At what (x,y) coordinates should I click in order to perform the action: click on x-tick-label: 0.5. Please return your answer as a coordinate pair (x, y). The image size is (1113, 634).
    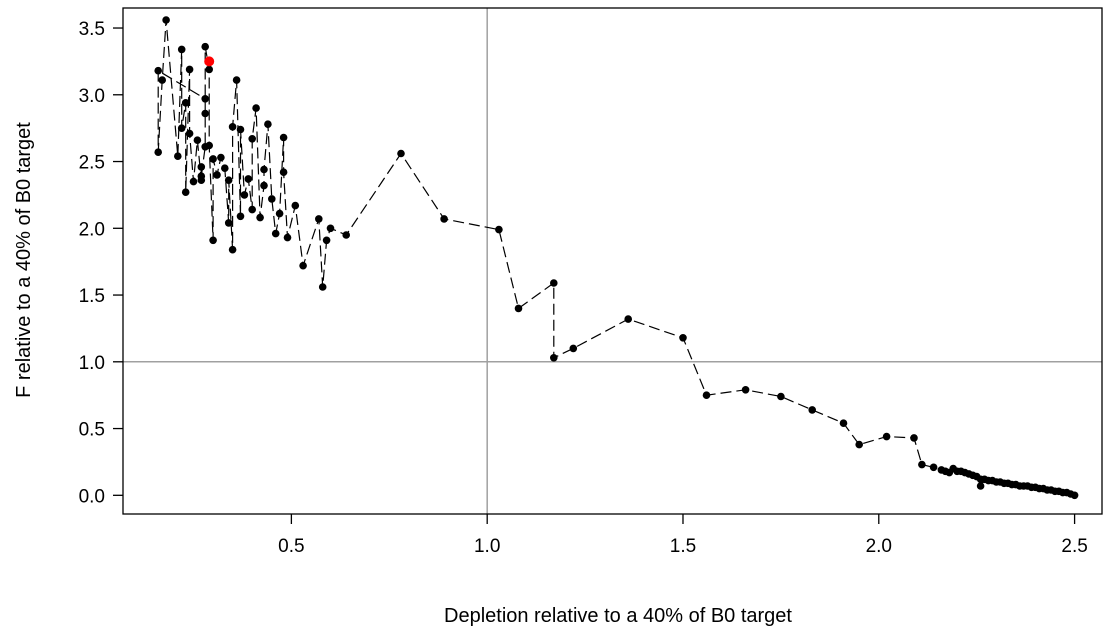
    Looking at the image, I should click on (291, 546).